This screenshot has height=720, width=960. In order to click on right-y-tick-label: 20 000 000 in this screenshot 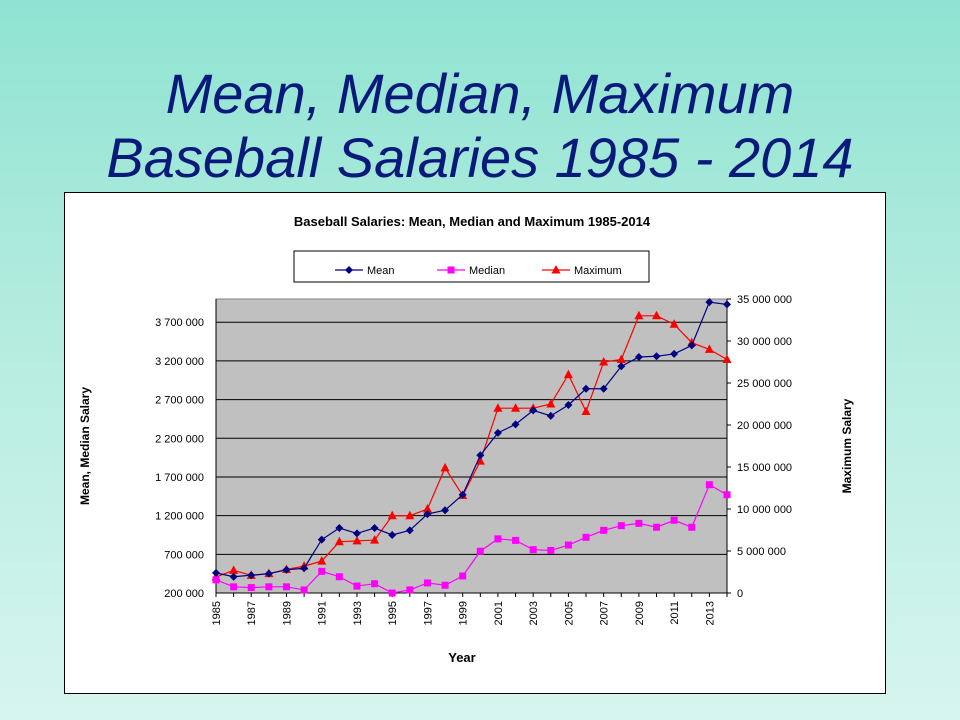, I will do `click(764, 426)`.